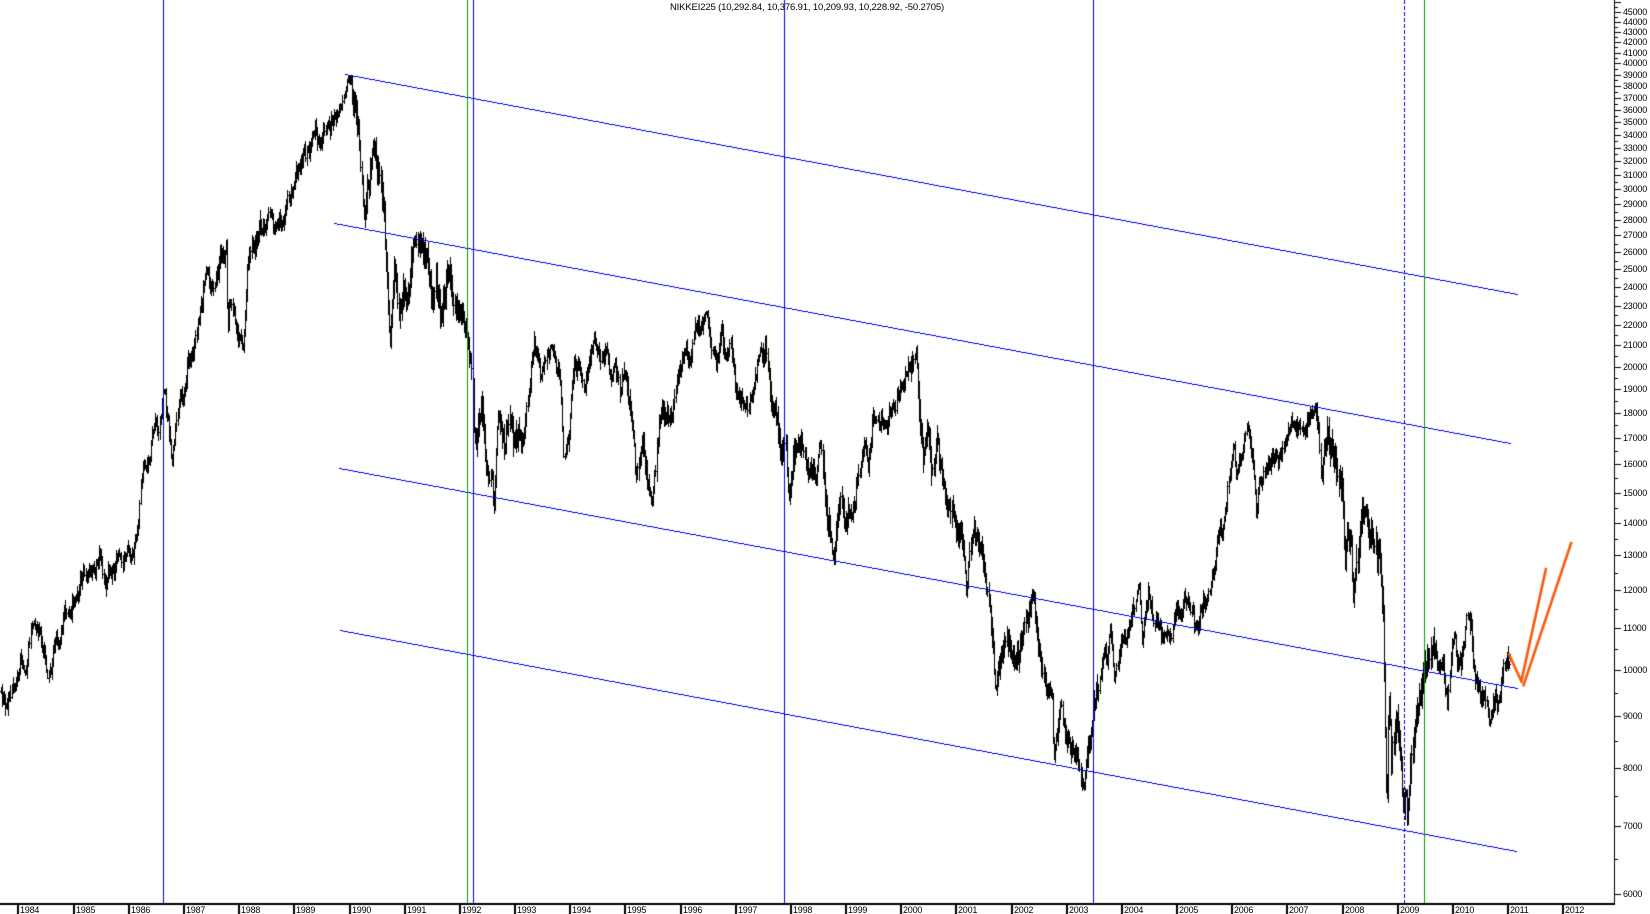 The height and width of the screenshot is (914, 1650). Describe the element at coordinates (1635, 86) in the screenshot. I see `y-axis-label-38000: 38000` at that location.